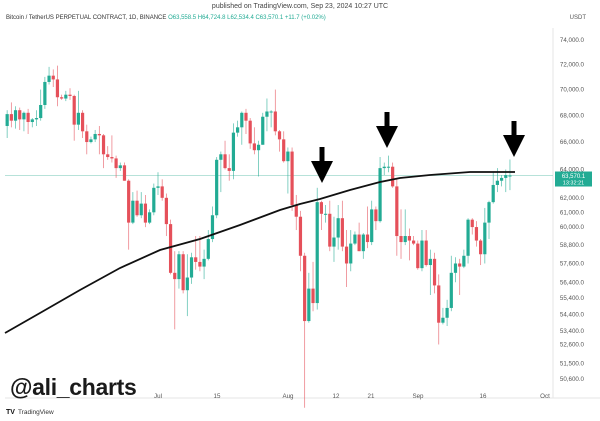 This screenshot has width=600, height=421. What do you see at coordinates (572, 90) in the screenshot?
I see `price-tick: 70,000.0` at bounding box center [572, 90].